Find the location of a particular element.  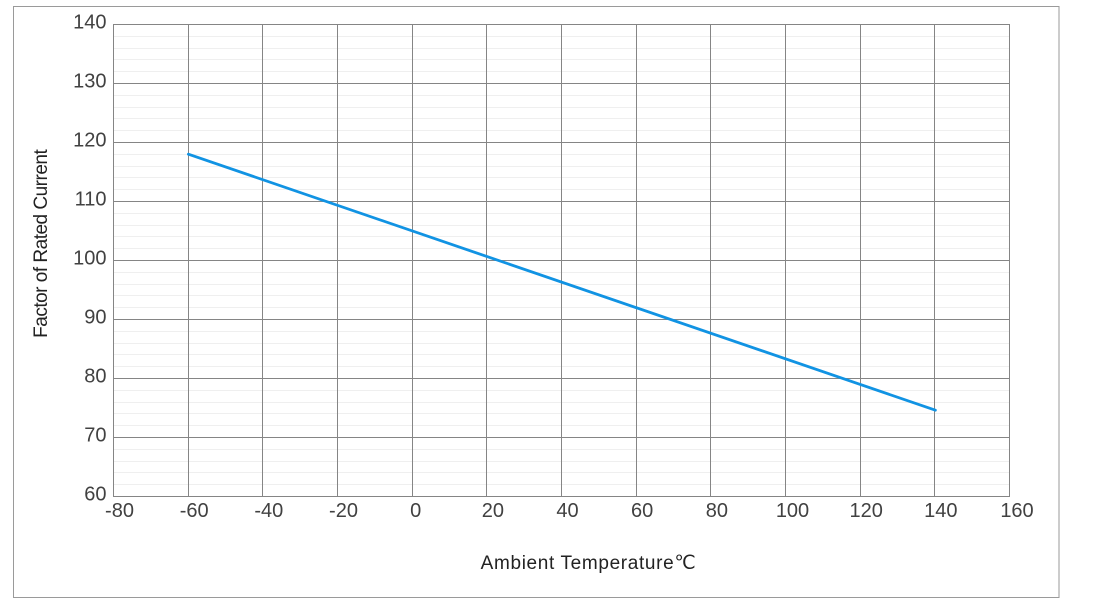

svg-text: 0 is located at coordinates (415, 511).